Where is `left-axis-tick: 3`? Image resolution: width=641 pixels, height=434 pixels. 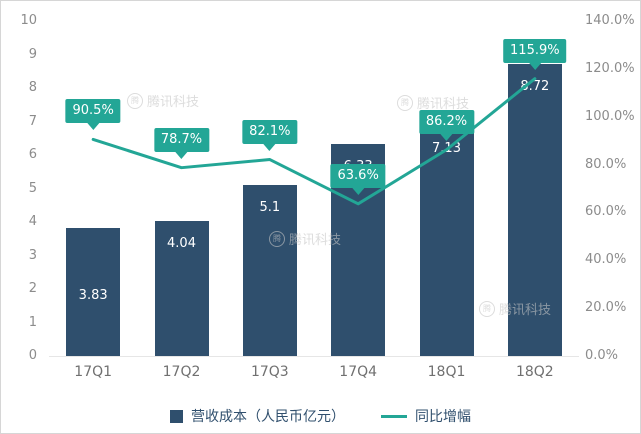 left-axis-tick: 3 is located at coordinates (32, 255).